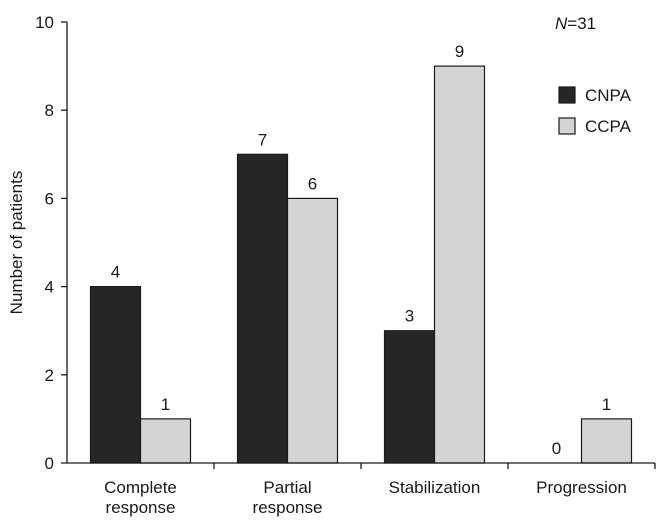 The height and width of the screenshot is (531, 664). Describe the element at coordinates (44, 22) in the screenshot. I see `y-tick-label: 10` at that location.